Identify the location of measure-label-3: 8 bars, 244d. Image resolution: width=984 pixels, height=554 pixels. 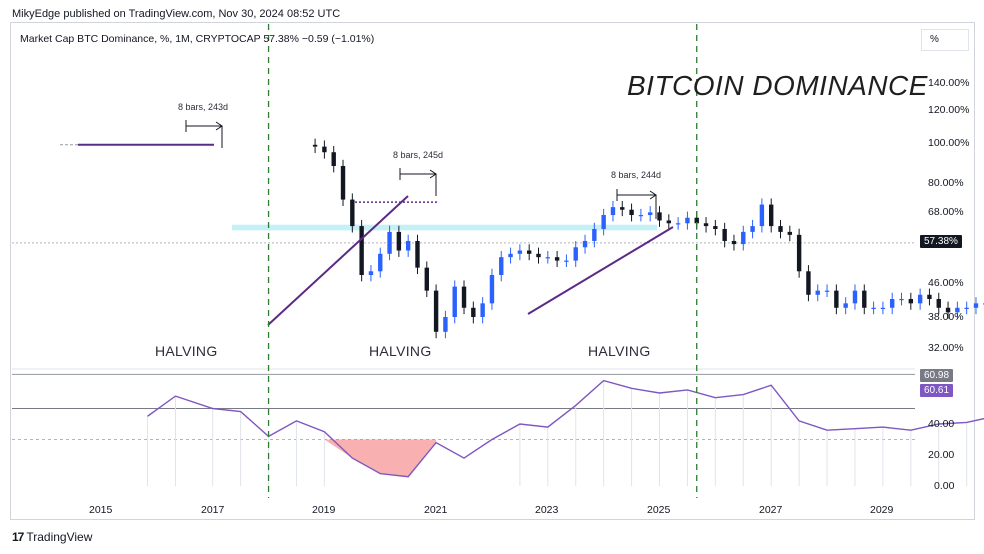
(636, 175).